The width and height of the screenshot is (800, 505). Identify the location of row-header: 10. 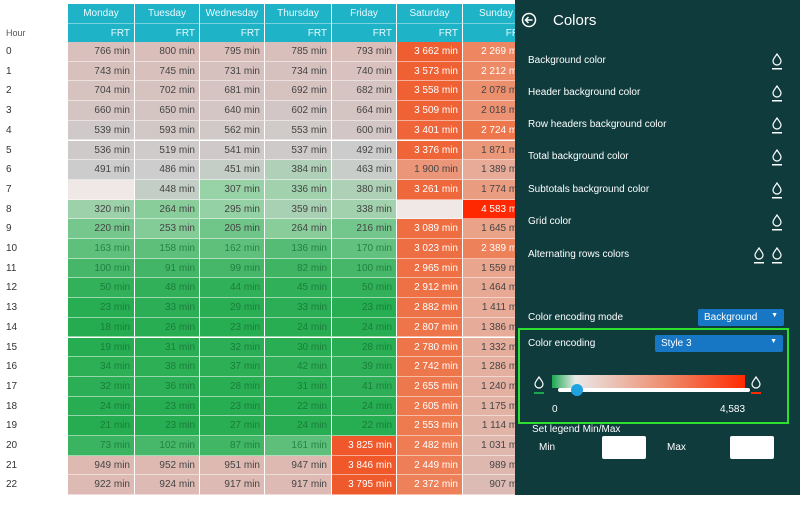
(12, 248).